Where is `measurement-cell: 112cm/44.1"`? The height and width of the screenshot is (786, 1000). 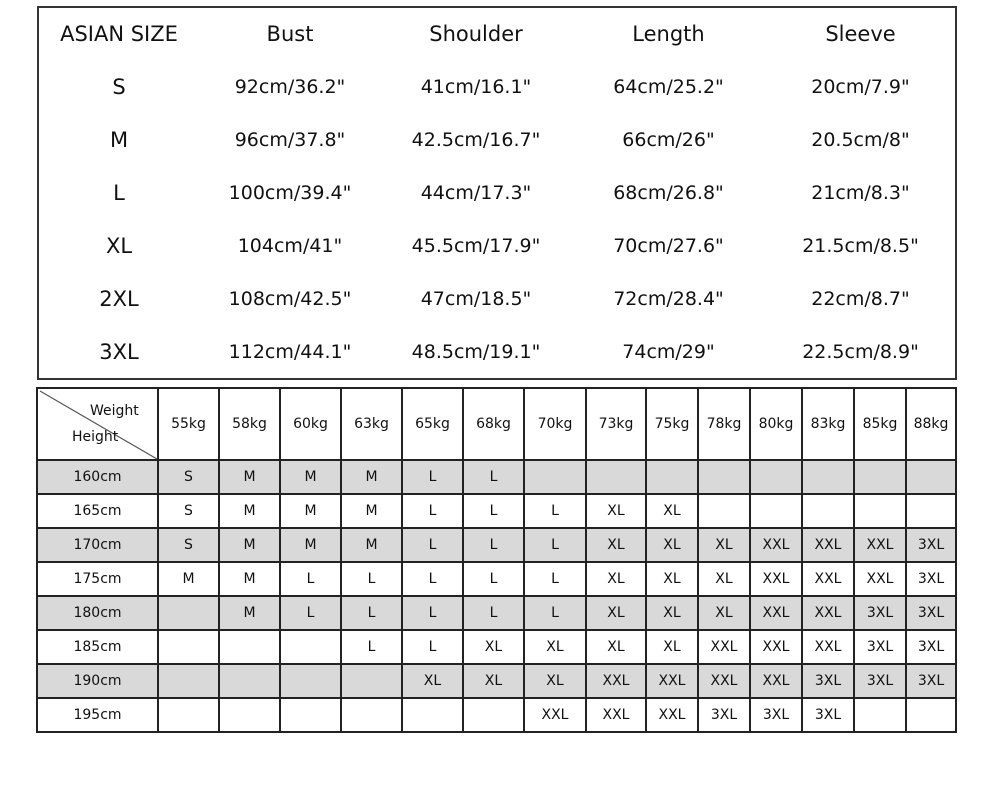 measurement-cell: 112cm/44.1" is located at coordinates (290, 351).